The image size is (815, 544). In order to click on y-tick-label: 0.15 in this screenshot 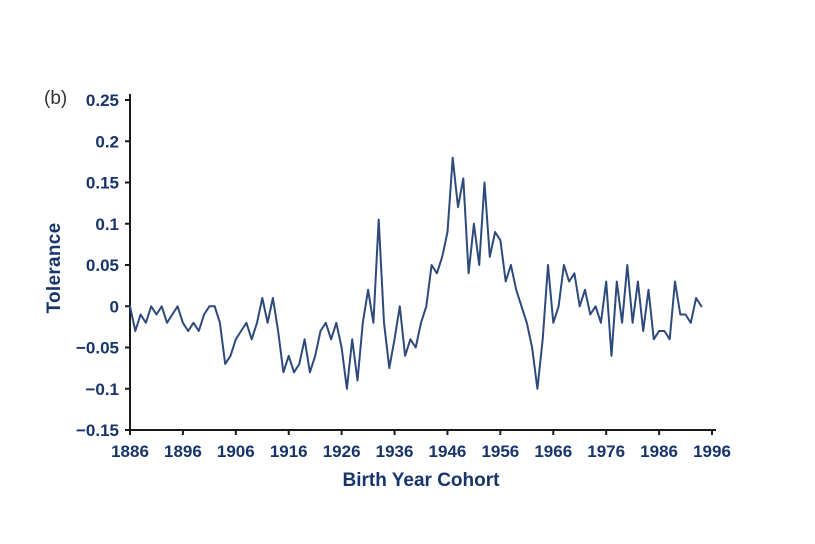, I will do `click(102, 183)`.